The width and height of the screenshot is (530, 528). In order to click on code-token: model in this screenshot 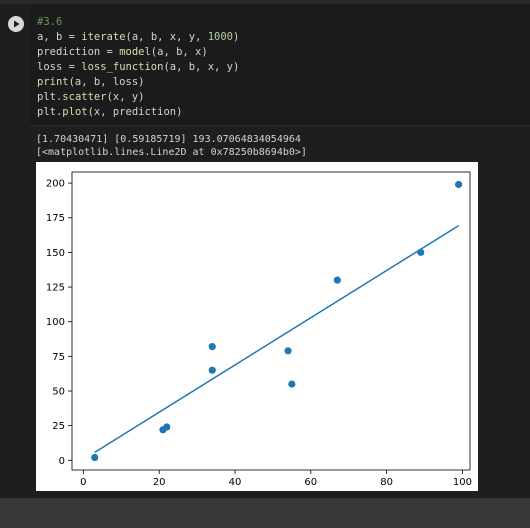, I will do `click(135, 52)`.